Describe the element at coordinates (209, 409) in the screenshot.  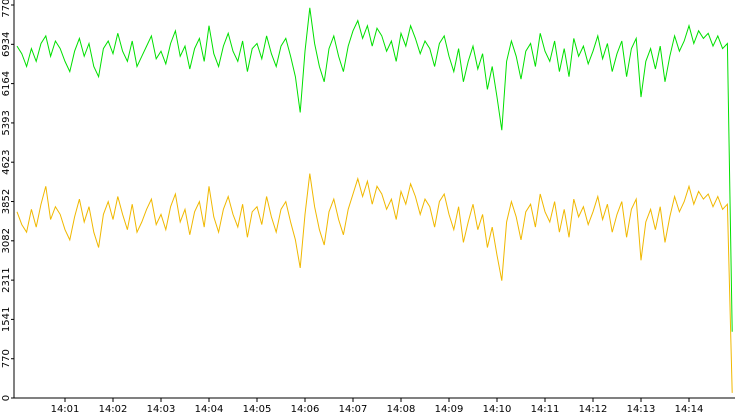
I see `x-tick-label: 14:04` at that location.